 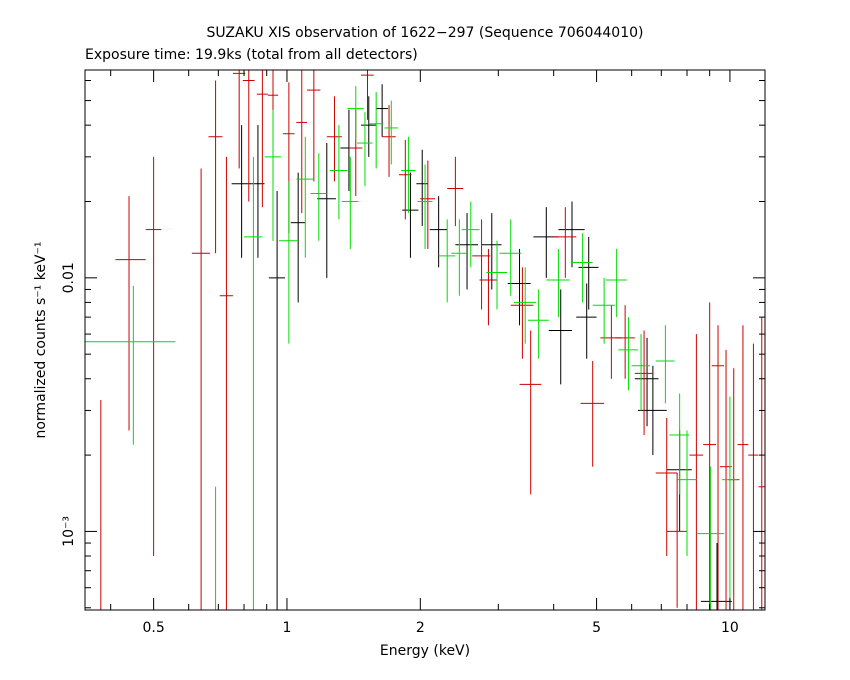 What do you see at coordinates (420, 628) in the screenshot?
I see `x-tick-label: 2` at bounding box center [420, 628].